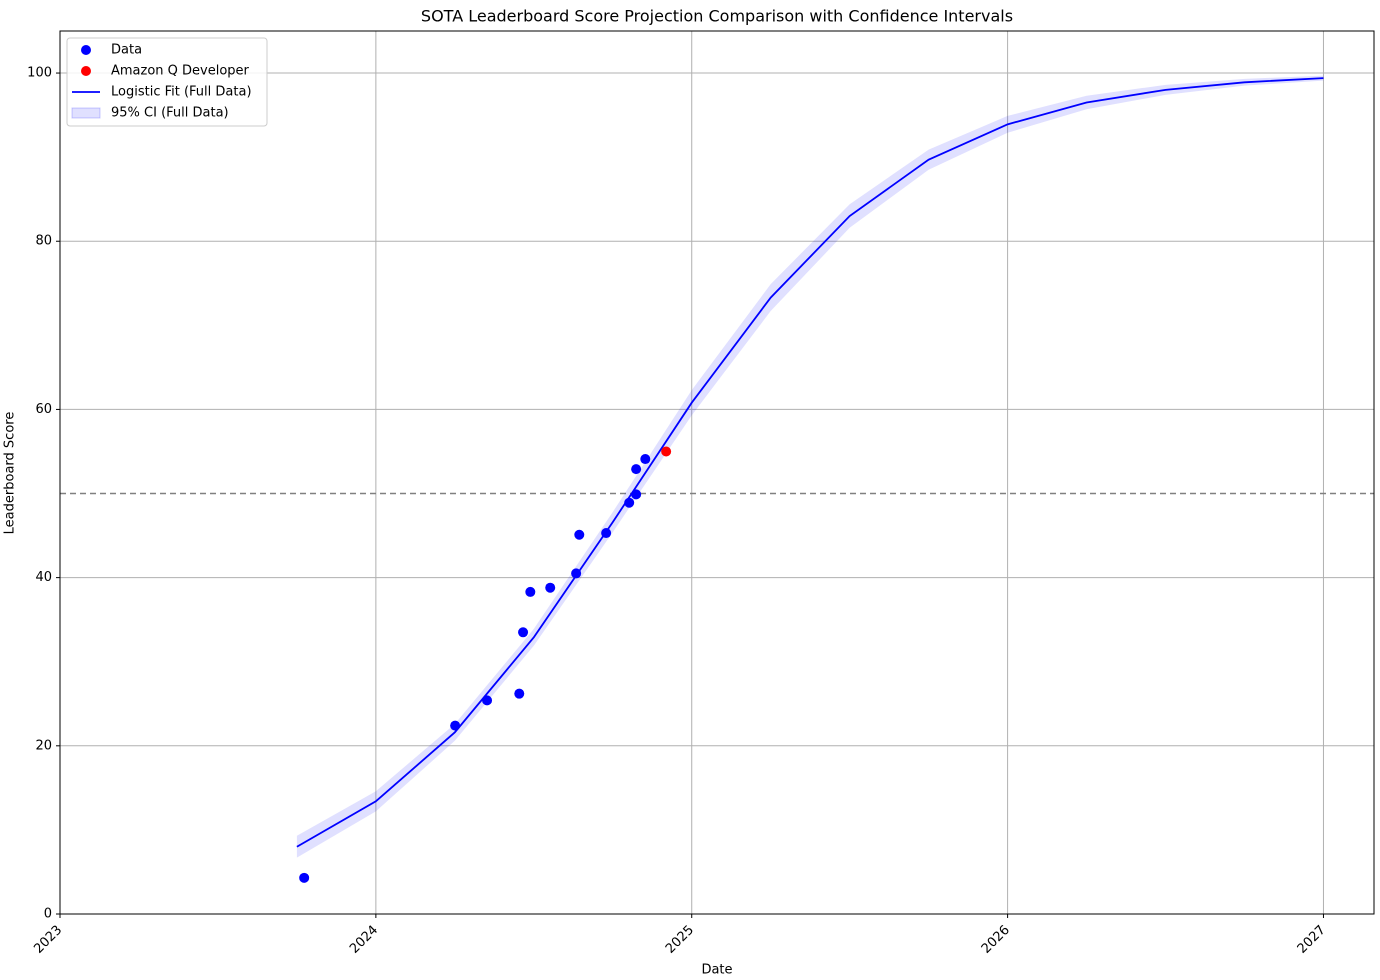  What do you see at coordinates (43, 577) in the screenshot?
I see `y-tick-label: 40` at bounding box center [43, 577].